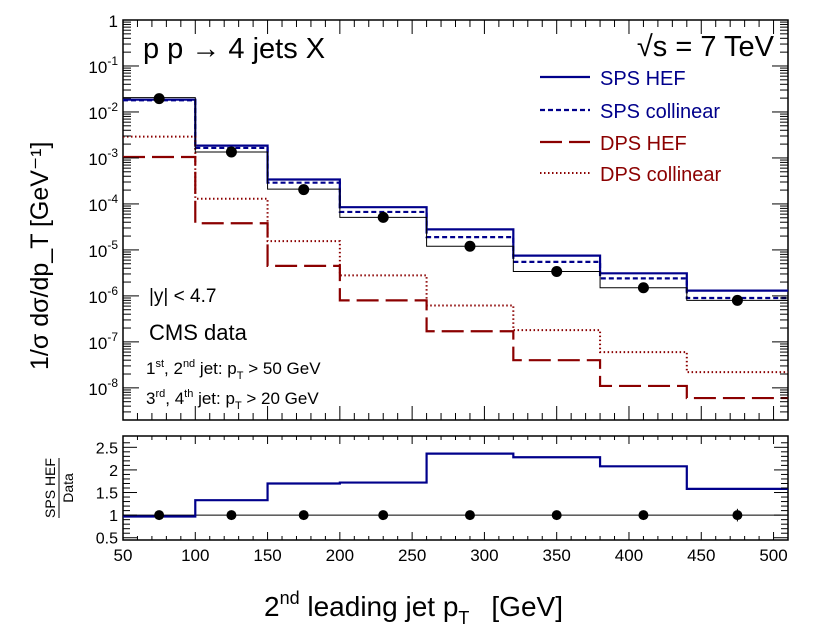 The height and width of the screenshot is (637, 830). Describe the element at coordinates (50, 488) in the screenshot. I see `ratio-label-numerator: SPS HEF` at that location.